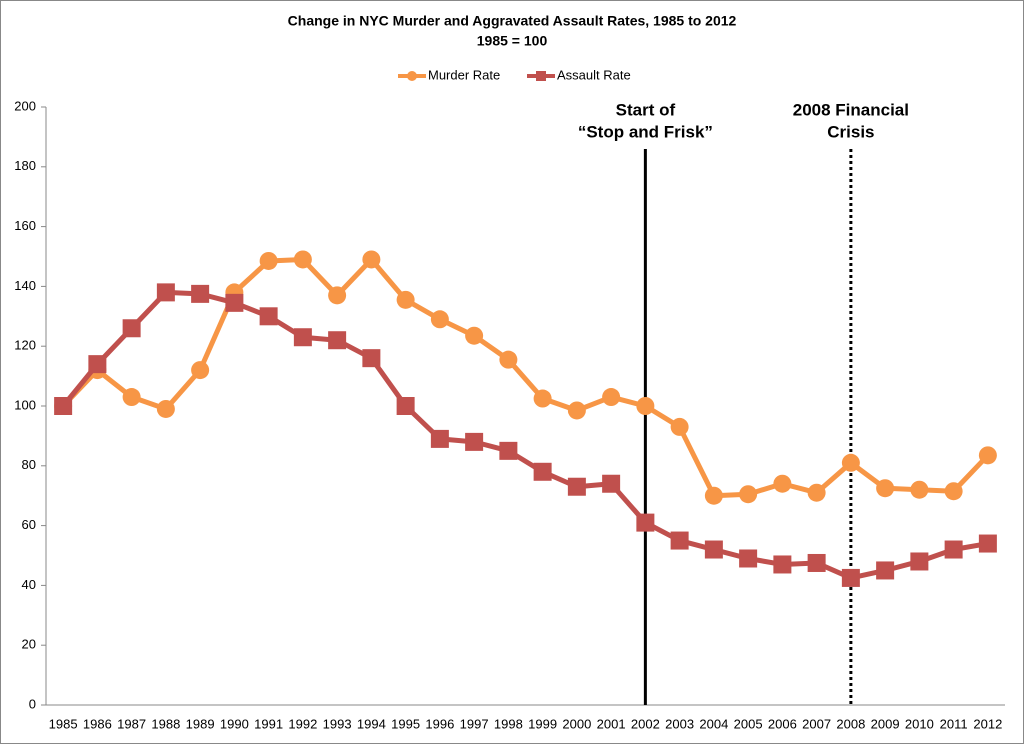  What do you see at coordinates (954, 723) in the screenshot?
I see `x-tick-label: 2011` at bounding box center [954, 723].